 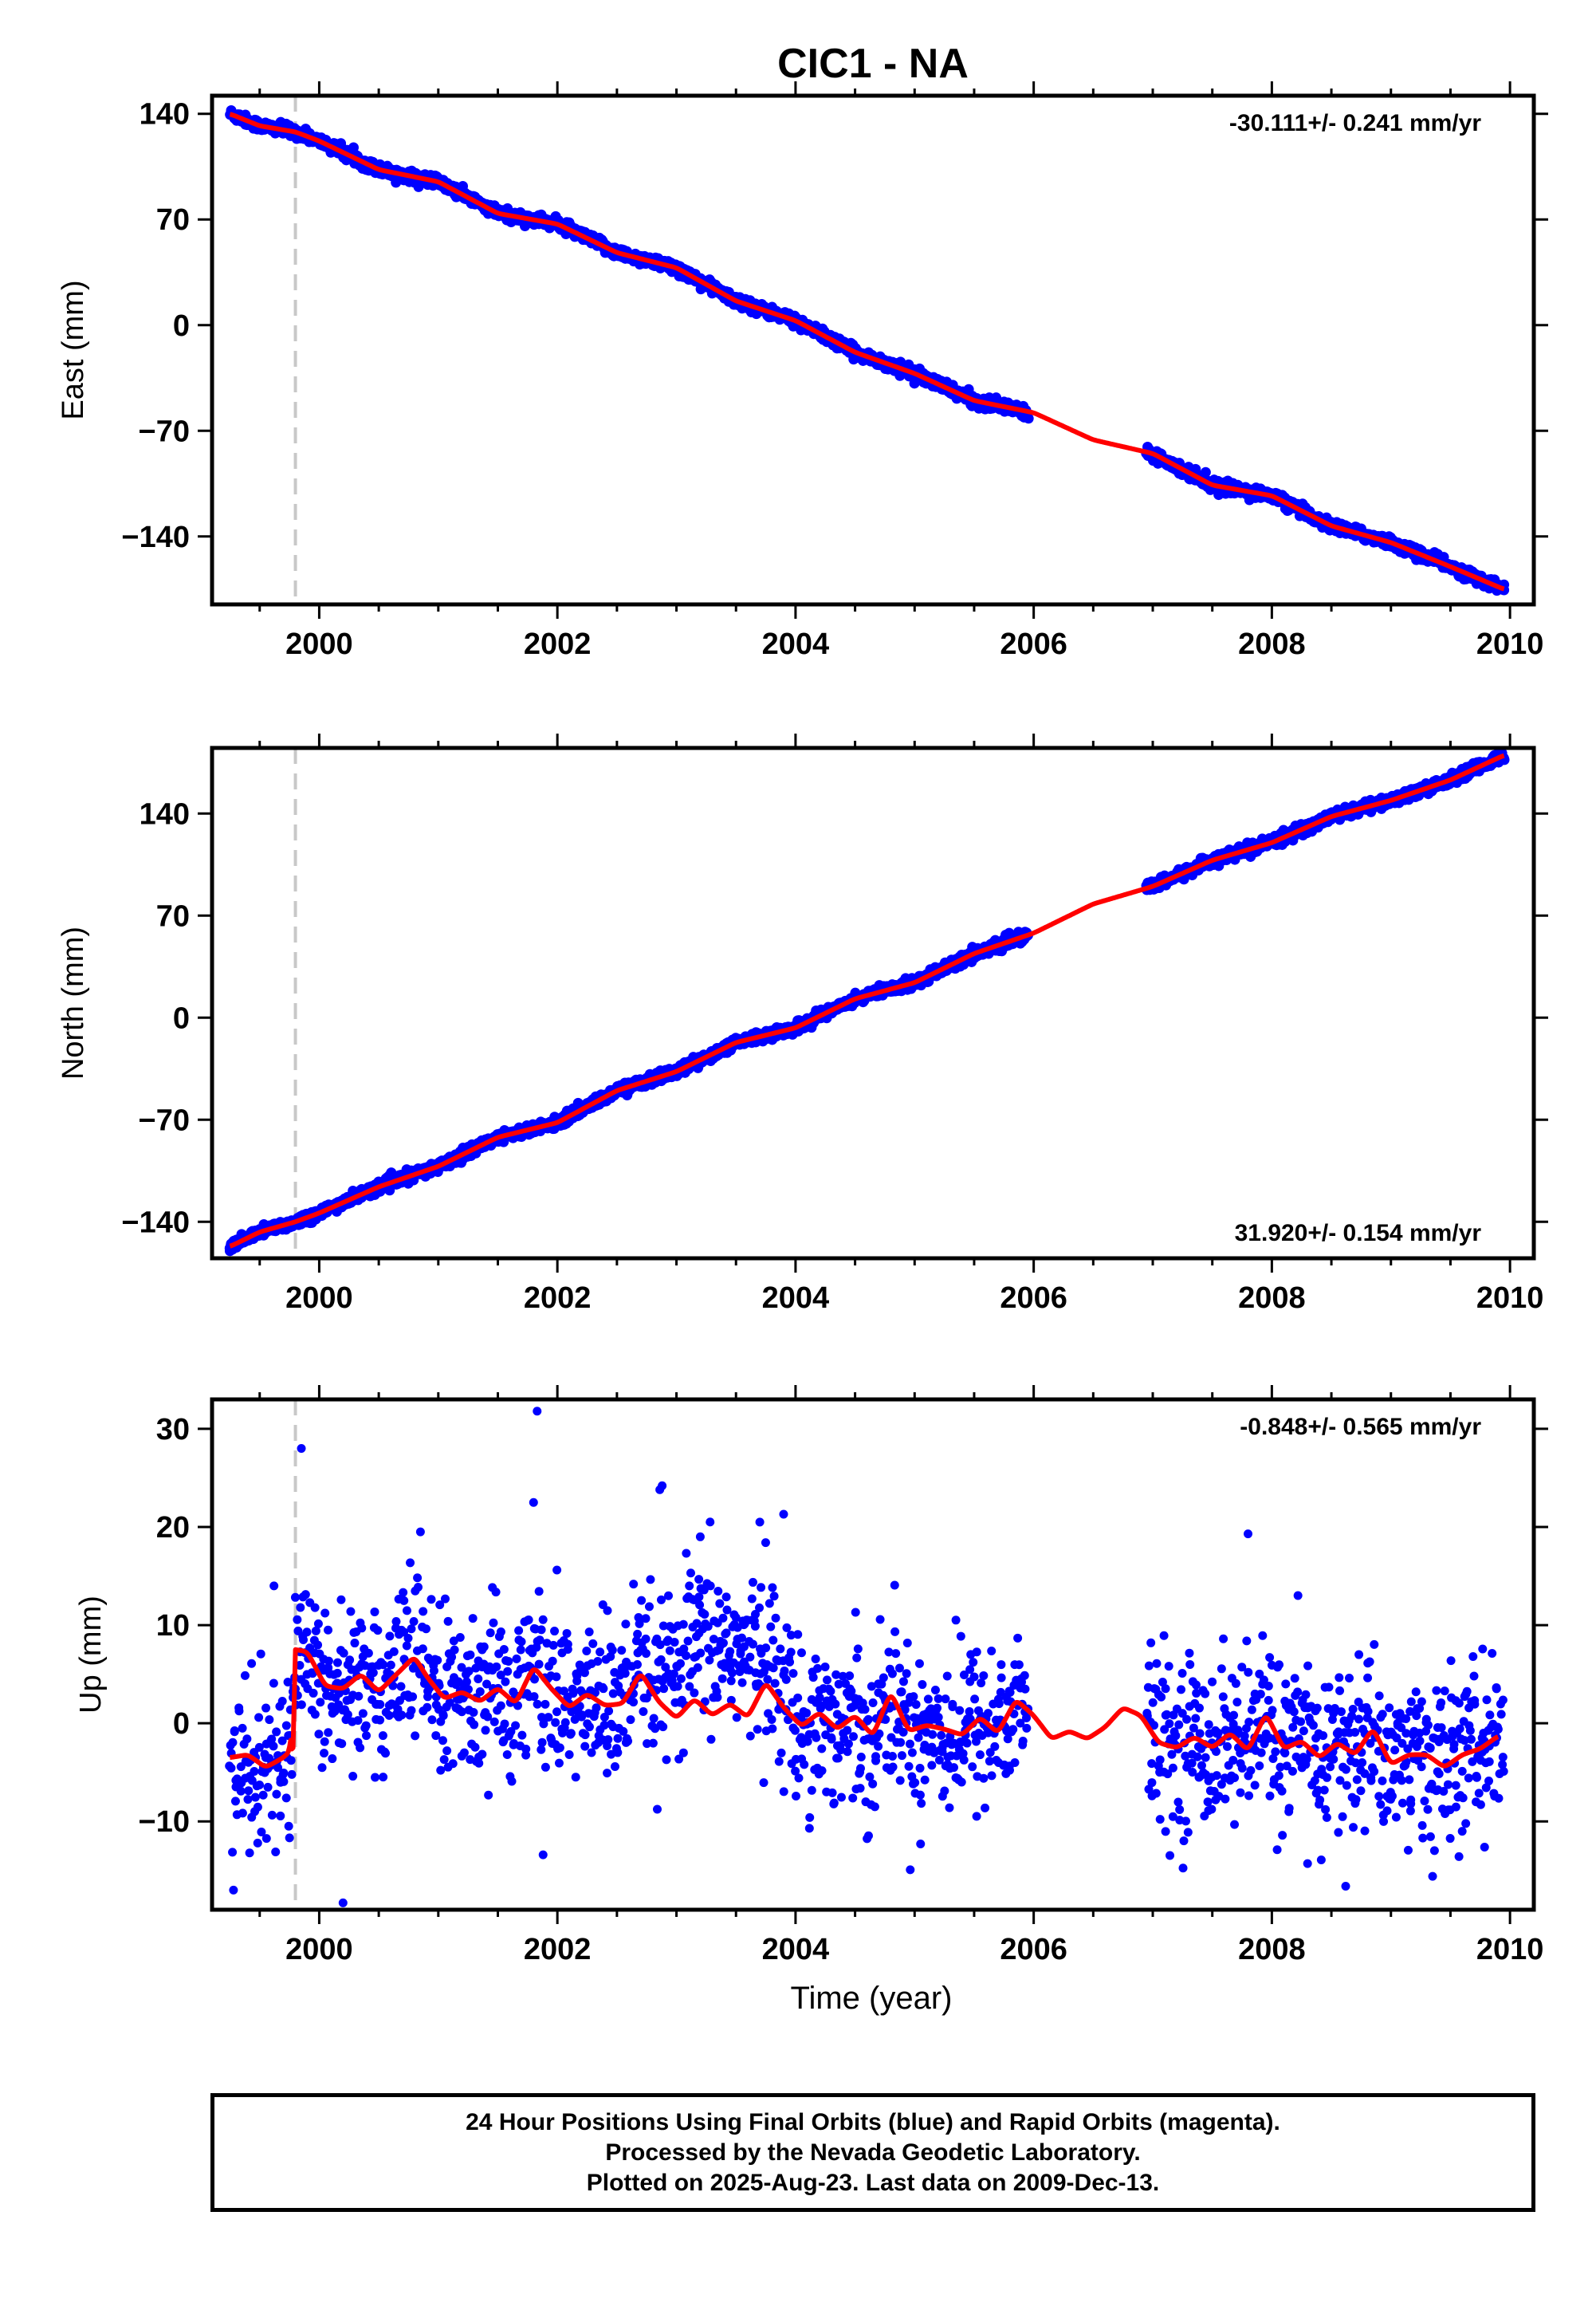 What do you see at coordinates (155, 537) in the screenshot?
I see `y-tick-label: −140` at bounding box center [155, 537].